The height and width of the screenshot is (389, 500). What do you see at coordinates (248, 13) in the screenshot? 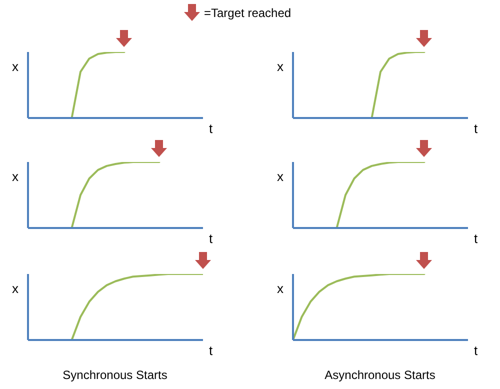
I see `text: =Target reached` at bounding box center [248, 13].